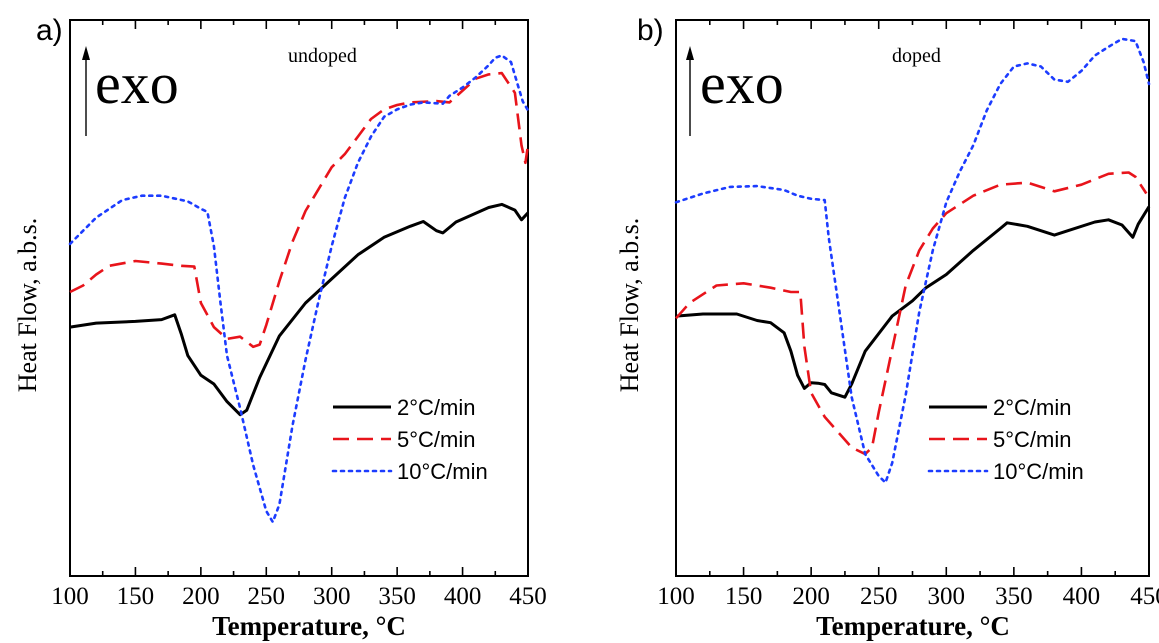 This screenshot has height=643, width=1159. I want to click on sample-annotation: undoped, so click(322, 56).